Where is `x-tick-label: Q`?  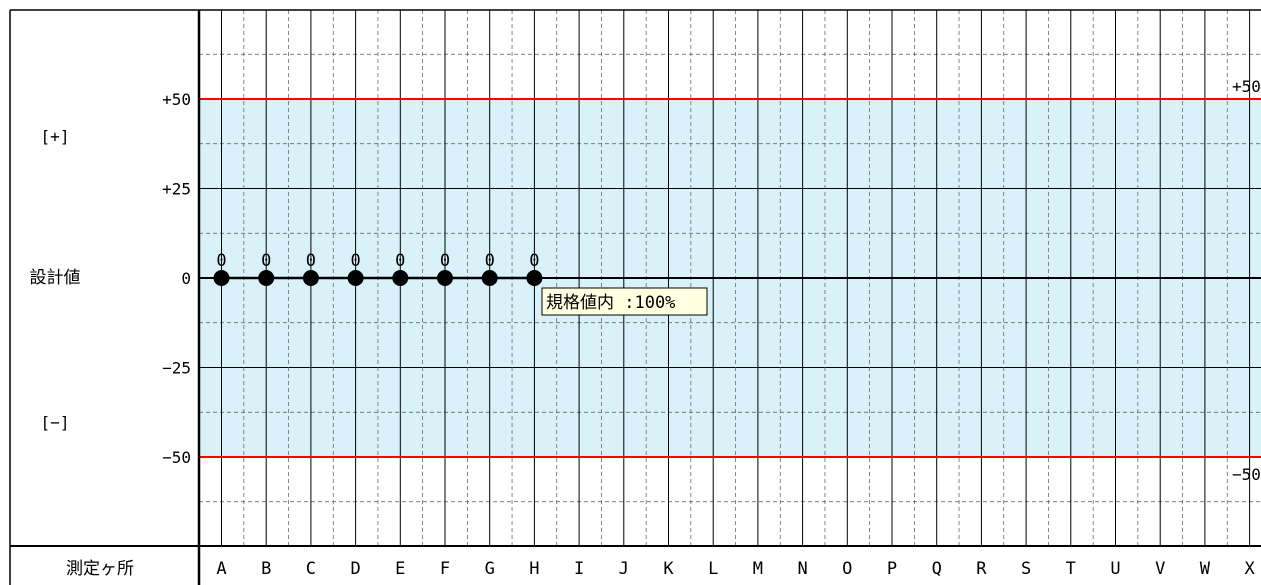
x-tick-label: Q is located at coordinates (937, 569).